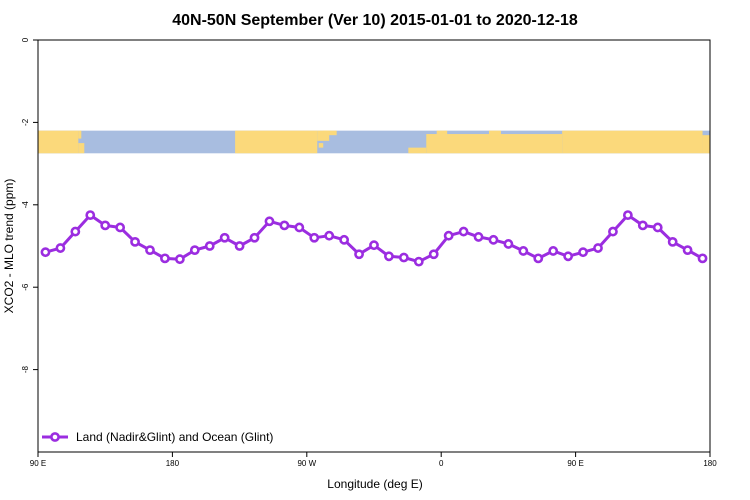  I want to click on series-layer, so click(374, 238).